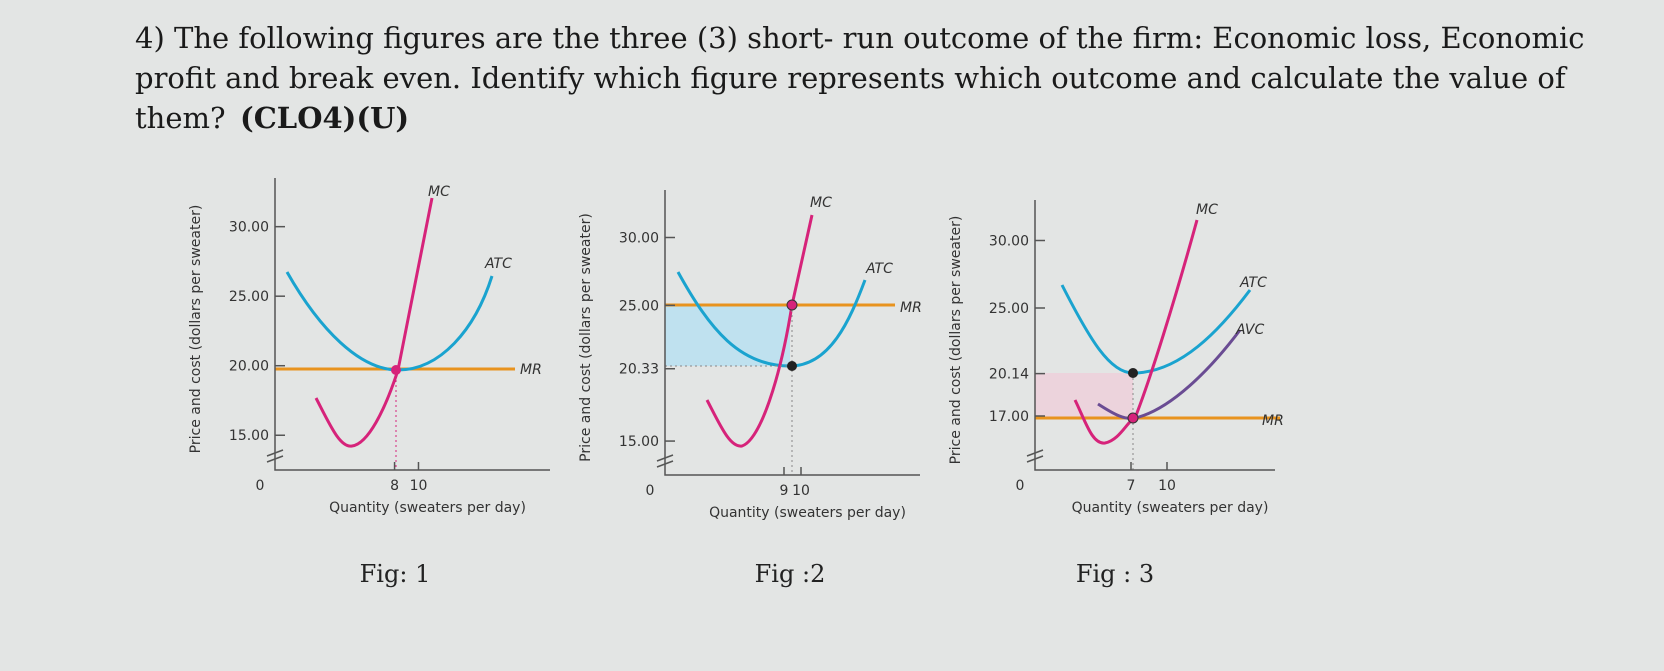 The image size is (1664, 671). What do you see at coordinates (394, 486) in the screenshot?
I see `x-tick-label: 8` at bounding box center [394, 486].